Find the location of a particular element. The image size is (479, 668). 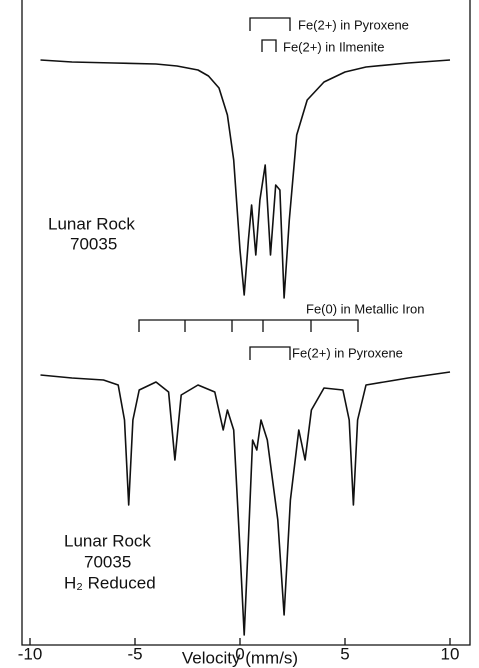

x-axis-label: Velocity (mm/s) is located at coordinates (240, 657).